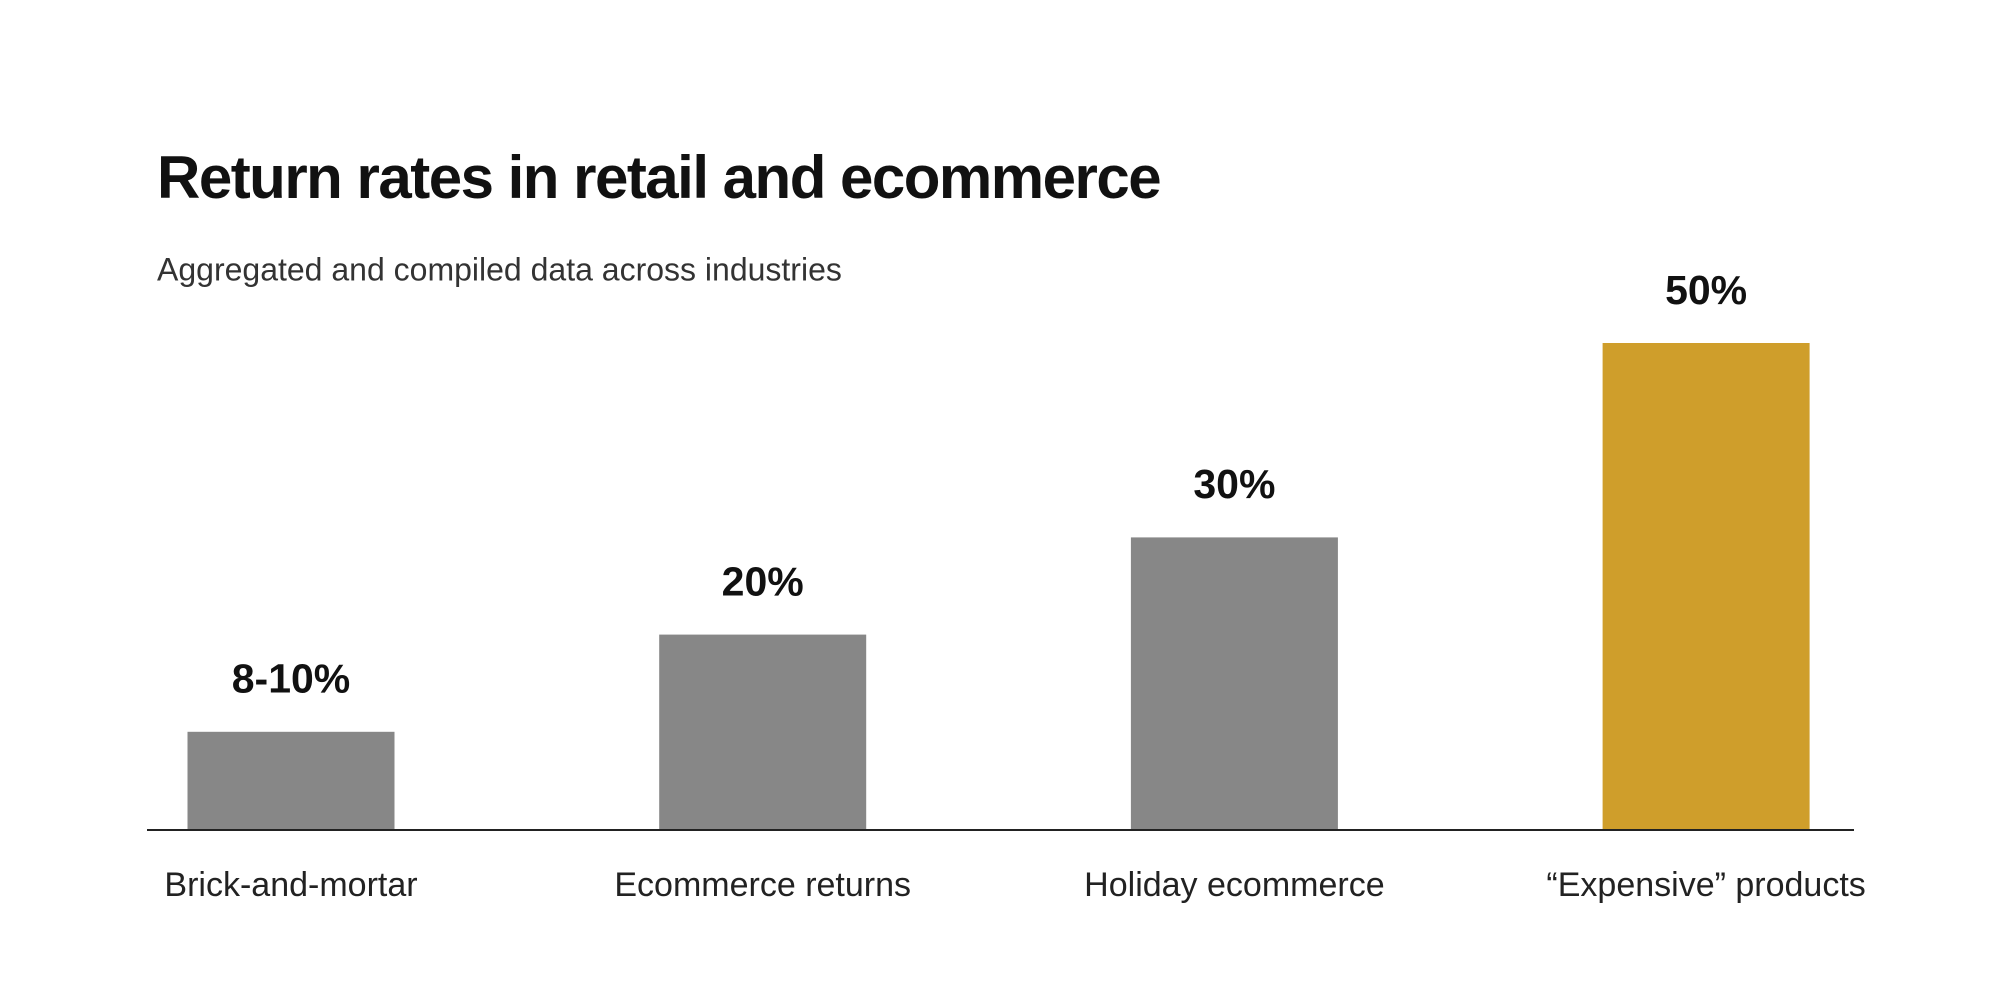  Describe the element at coordinates (762, 885) in the screenshot. I see `x-tick-label: Ecommerce returns` at that location.